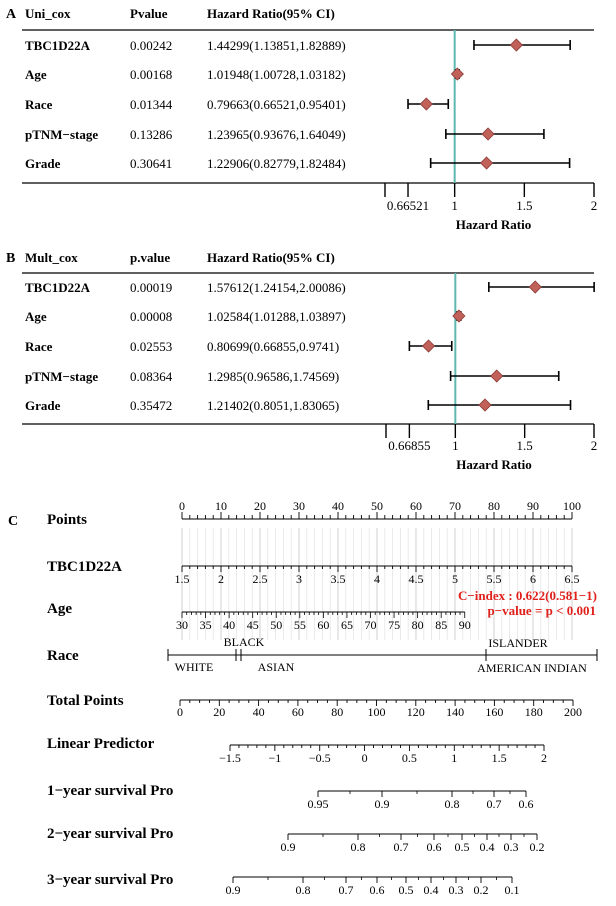 The height and width of the screenshot is (906, 616). What do you see at coordinates (537, 847) in the screenshot?
I see `survival-2yr-tick-label-8: 0.2` at bounding box center [537, 847].